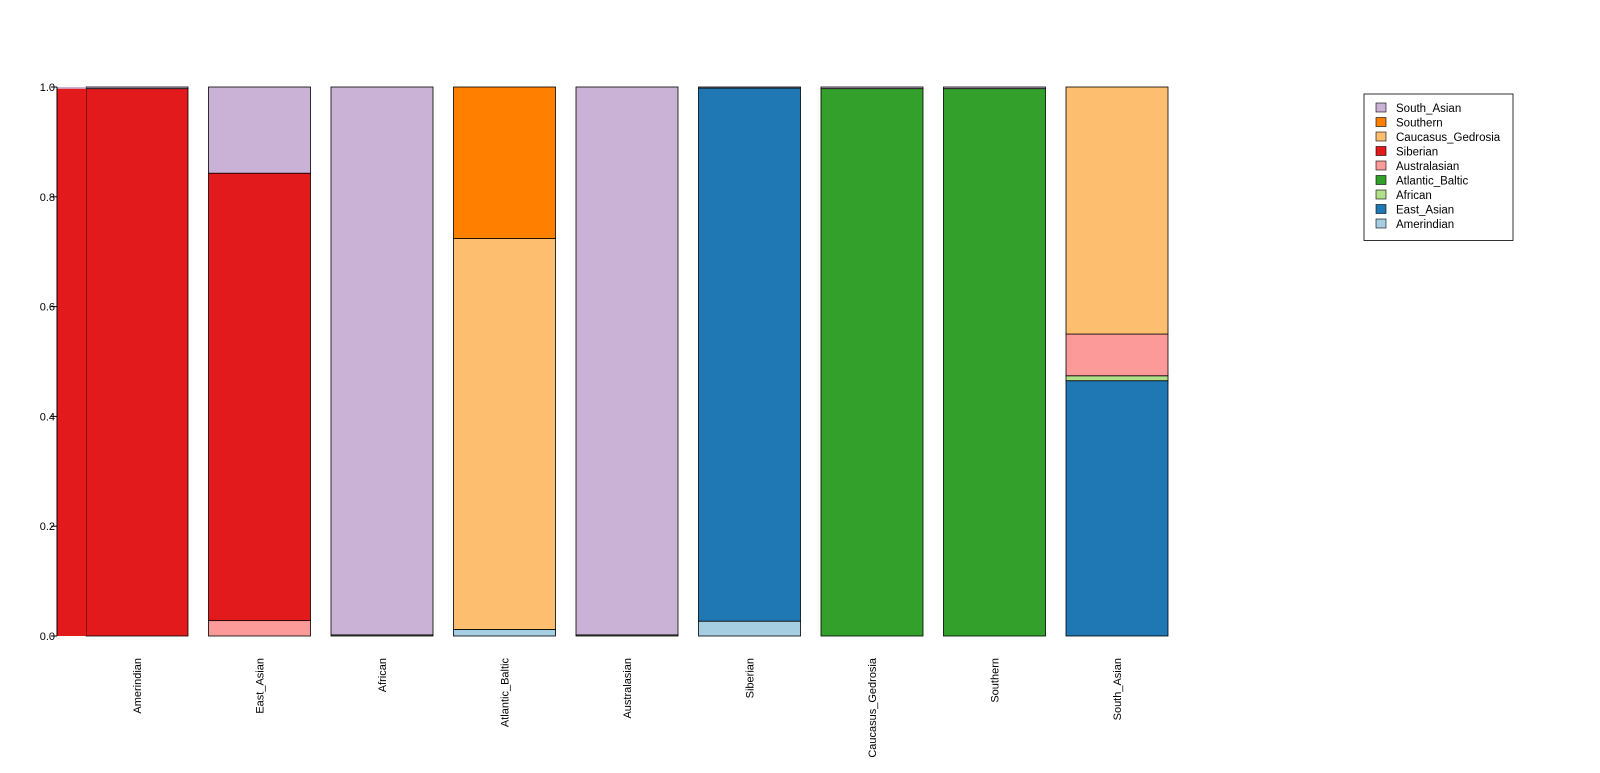  I want to click on category-label: Atlantic_Baltic, so click(506, 693).